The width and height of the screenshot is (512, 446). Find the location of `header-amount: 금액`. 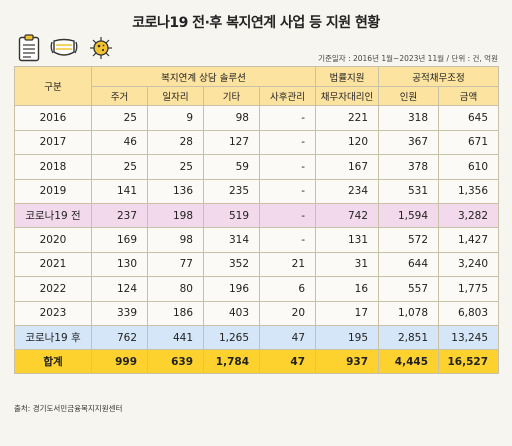

header-amount: 금액 is located at coordinates (469, 96).